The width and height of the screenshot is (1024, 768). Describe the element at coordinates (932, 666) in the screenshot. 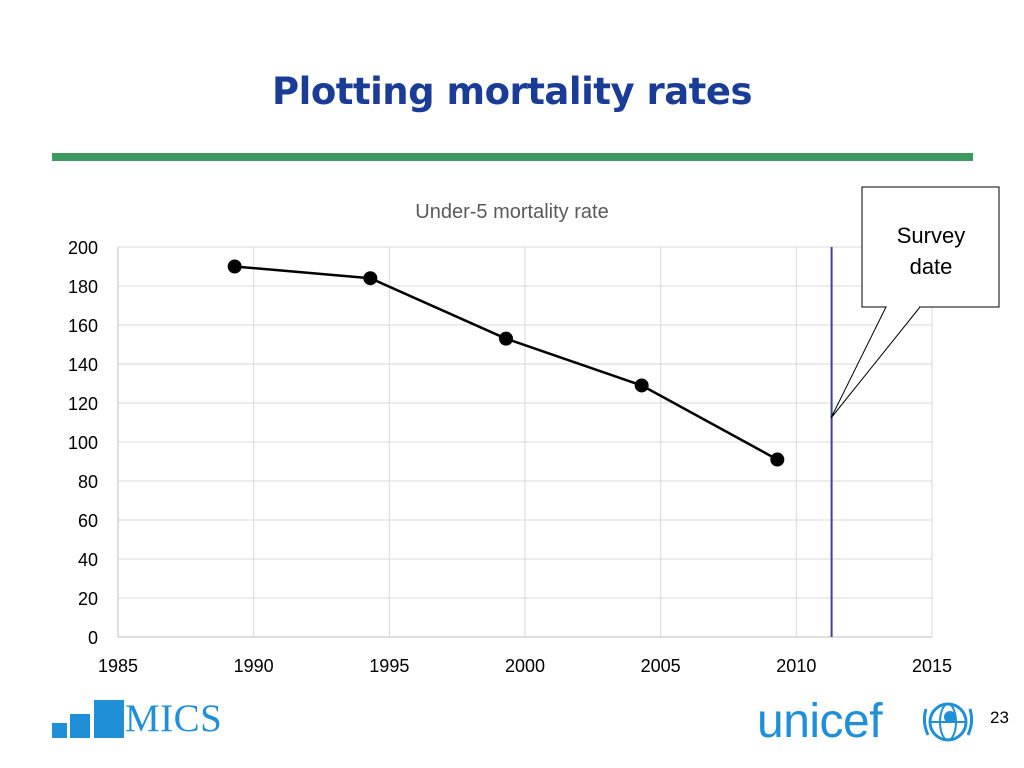

I see `x-tick-label: 2015` at that location.